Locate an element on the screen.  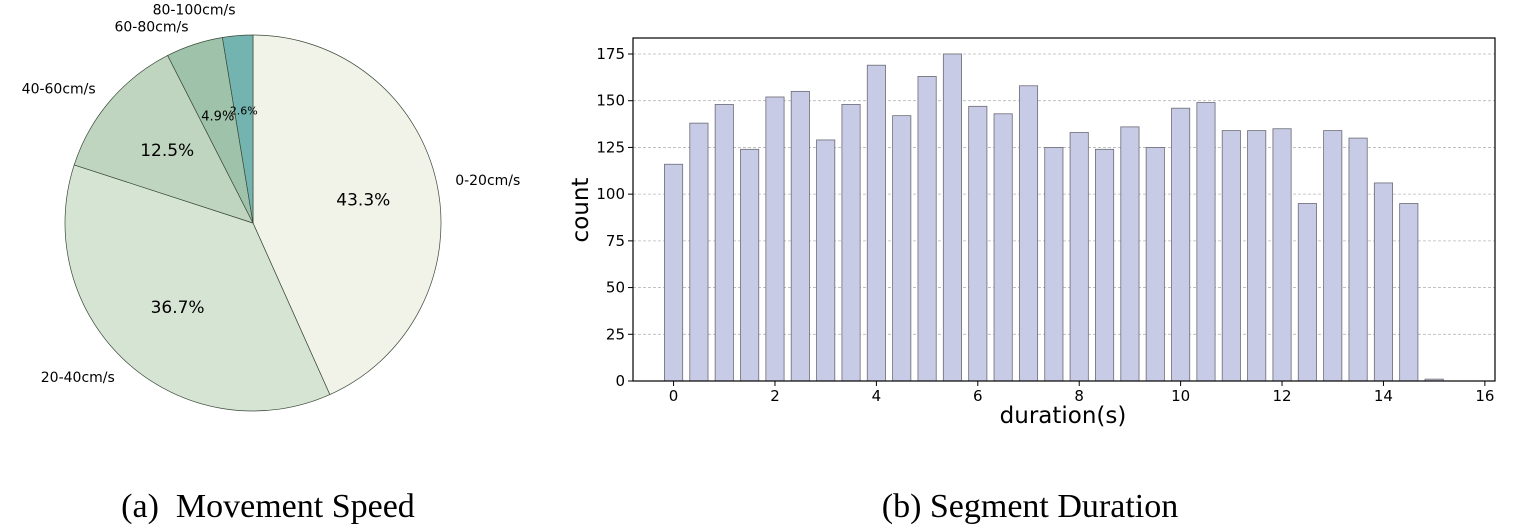
y-tick-label: 50 is located at coordinates (615, 288).